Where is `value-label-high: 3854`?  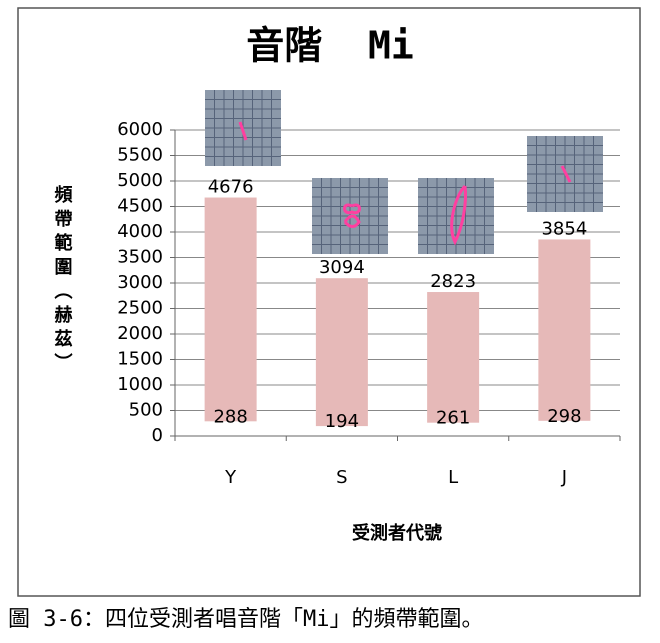 value-label-high: 3854 is located at coordinates (564, 228).